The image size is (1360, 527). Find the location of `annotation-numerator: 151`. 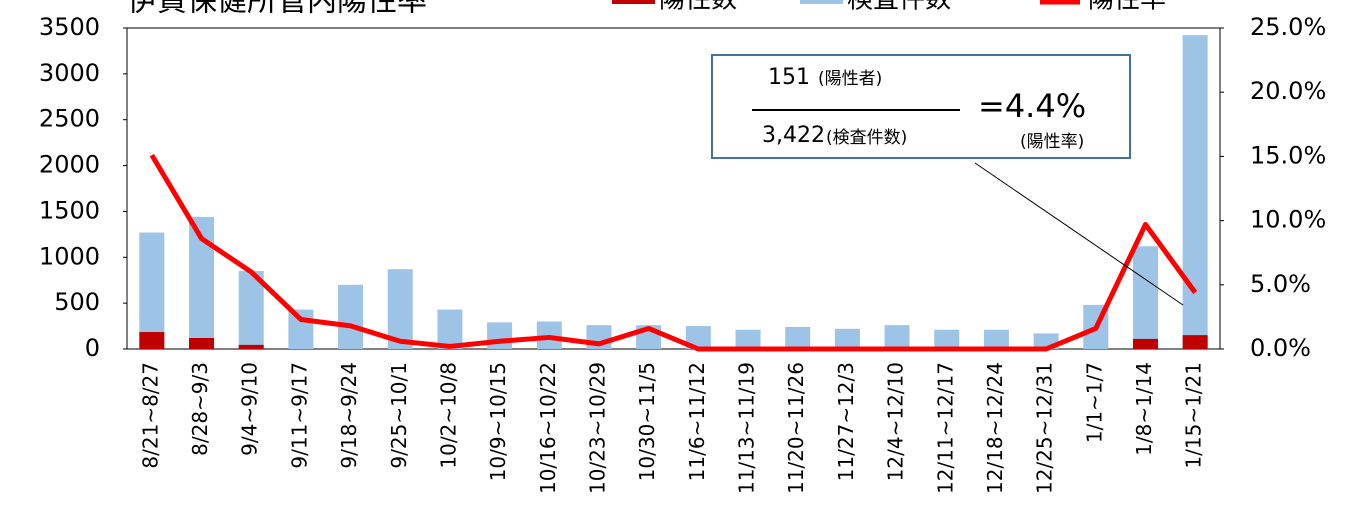

annotation-numerator: 151 is located at coordinates (789, 77).